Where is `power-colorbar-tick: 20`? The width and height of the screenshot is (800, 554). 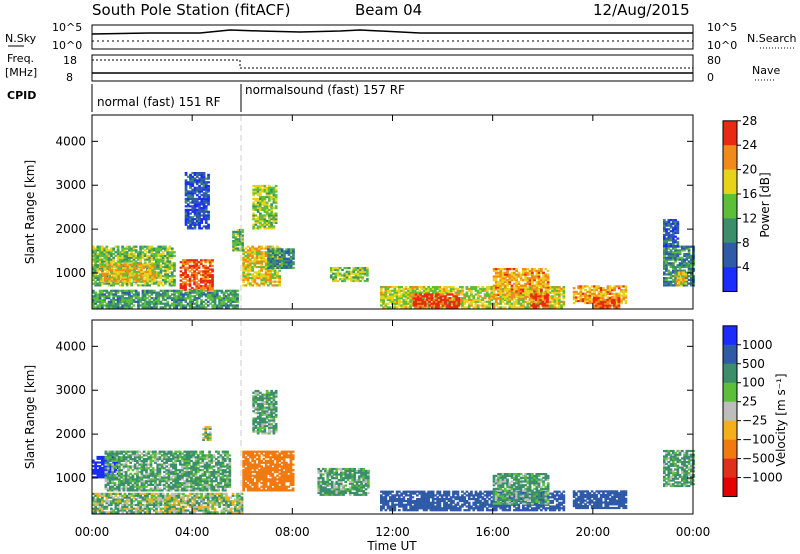 power-colorbar-tick: 20 is located at coordinates (749, 170).